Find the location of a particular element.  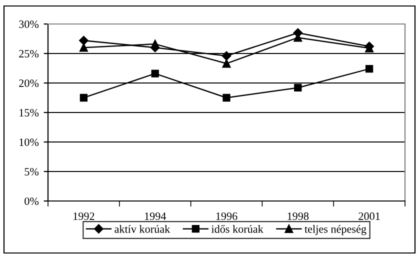

x-tick-label: 1992 is located at coordinates (84, 216).